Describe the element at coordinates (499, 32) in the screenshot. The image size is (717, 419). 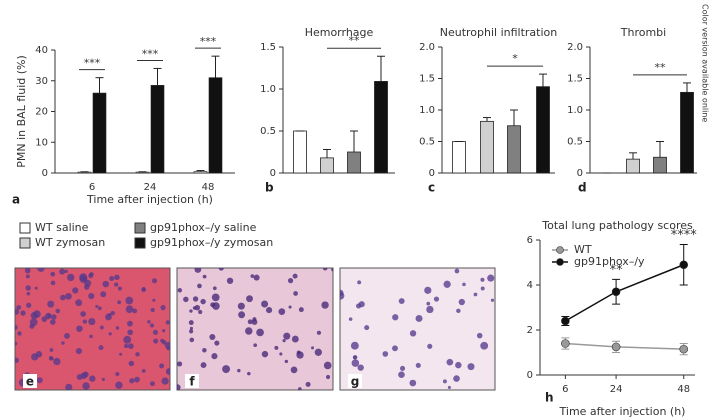
I see `chart-title: Neutrophil infiltration` at that location.